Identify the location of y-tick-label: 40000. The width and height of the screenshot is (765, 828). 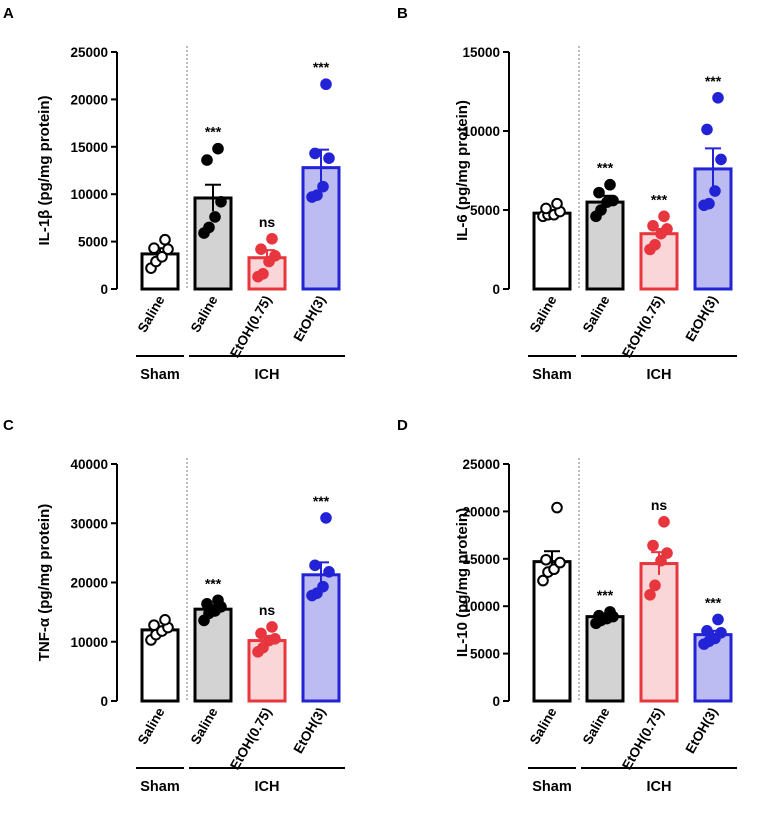
(89, 464).